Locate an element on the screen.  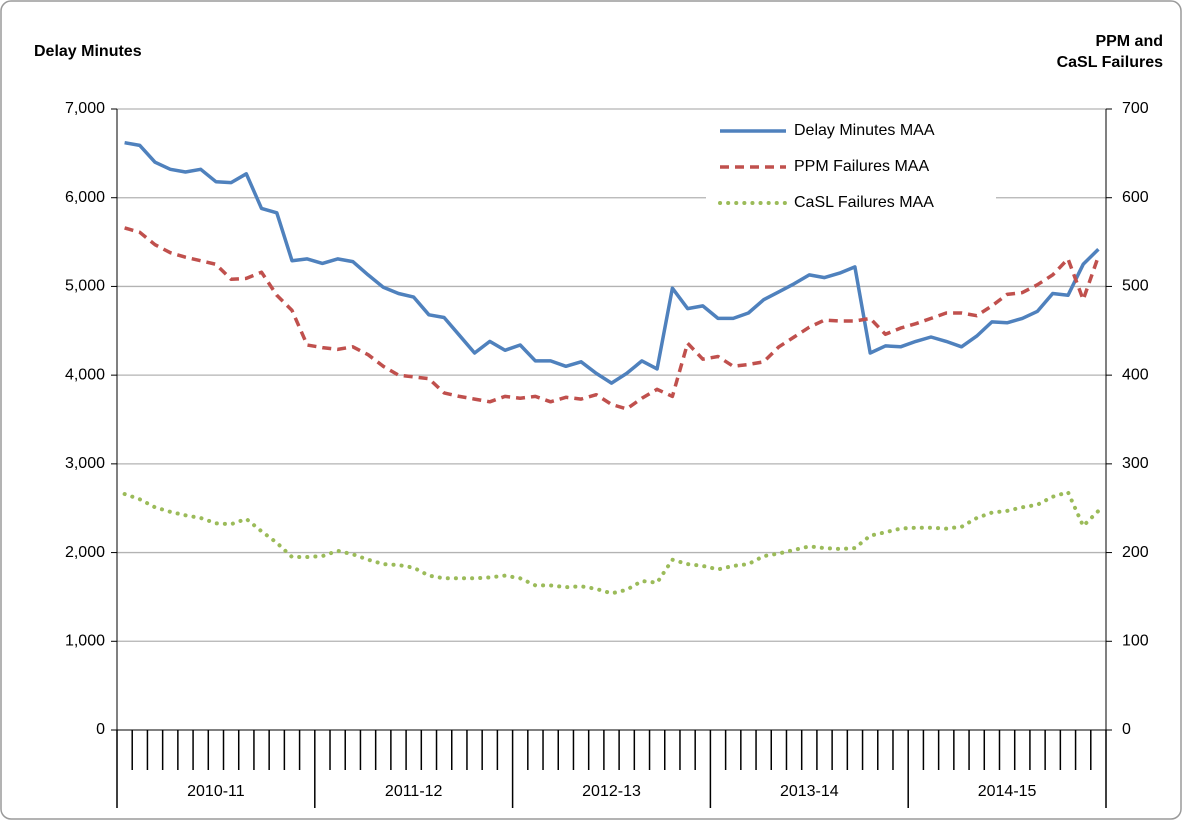
y2-axis-title: CaSL Failures is located at coordinates (1110, 62).